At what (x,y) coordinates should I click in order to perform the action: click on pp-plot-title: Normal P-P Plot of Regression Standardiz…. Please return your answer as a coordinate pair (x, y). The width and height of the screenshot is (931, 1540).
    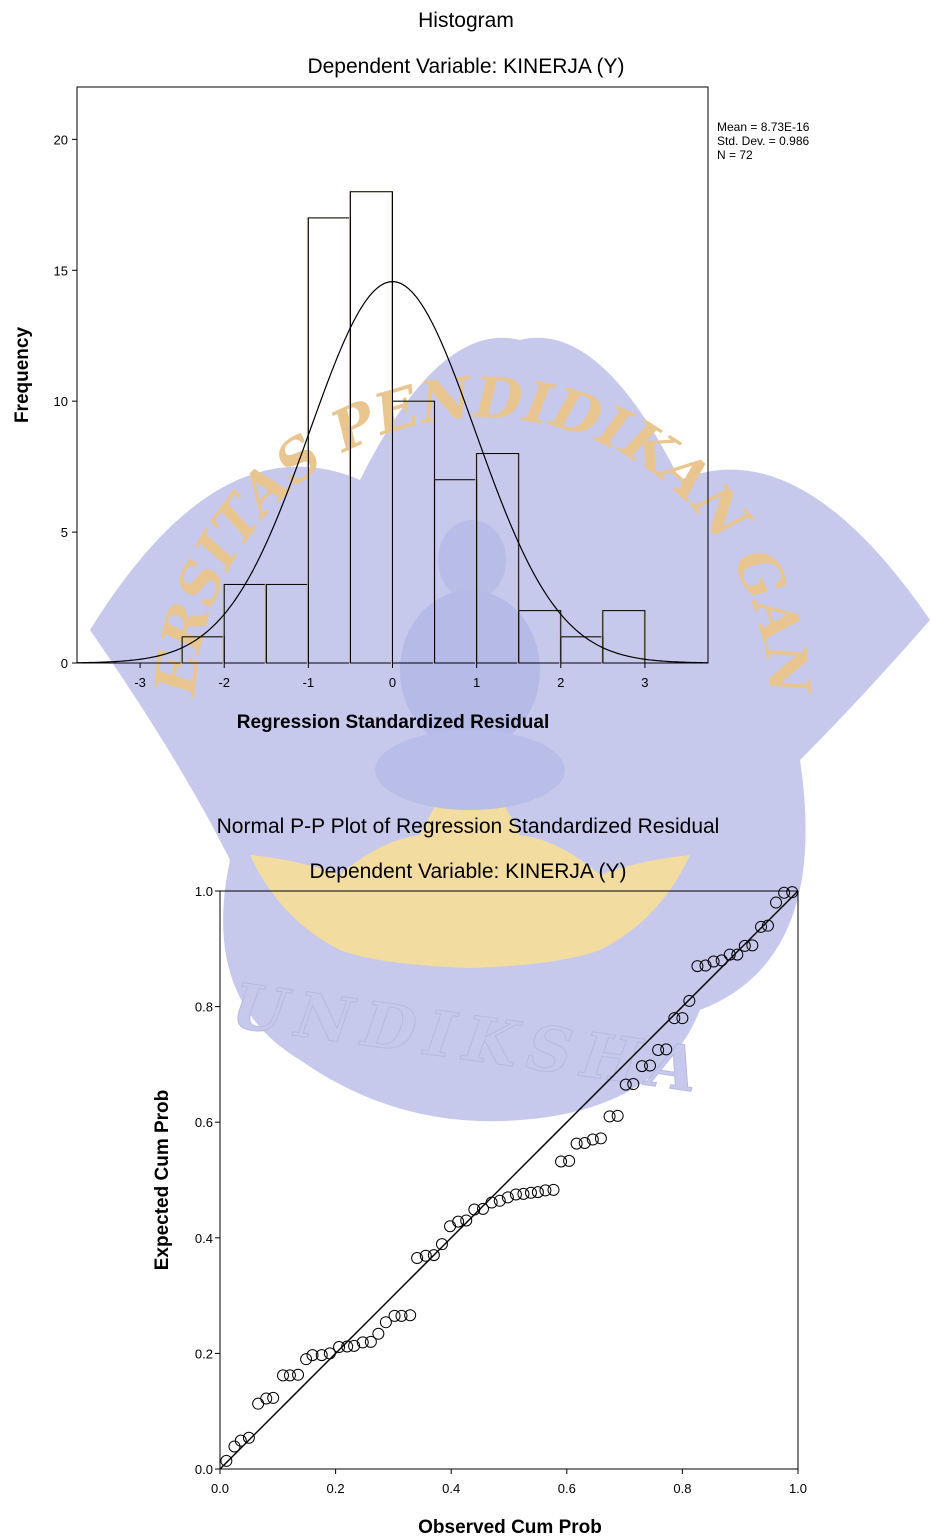
    Looking at the image, I should click on (468, 826).